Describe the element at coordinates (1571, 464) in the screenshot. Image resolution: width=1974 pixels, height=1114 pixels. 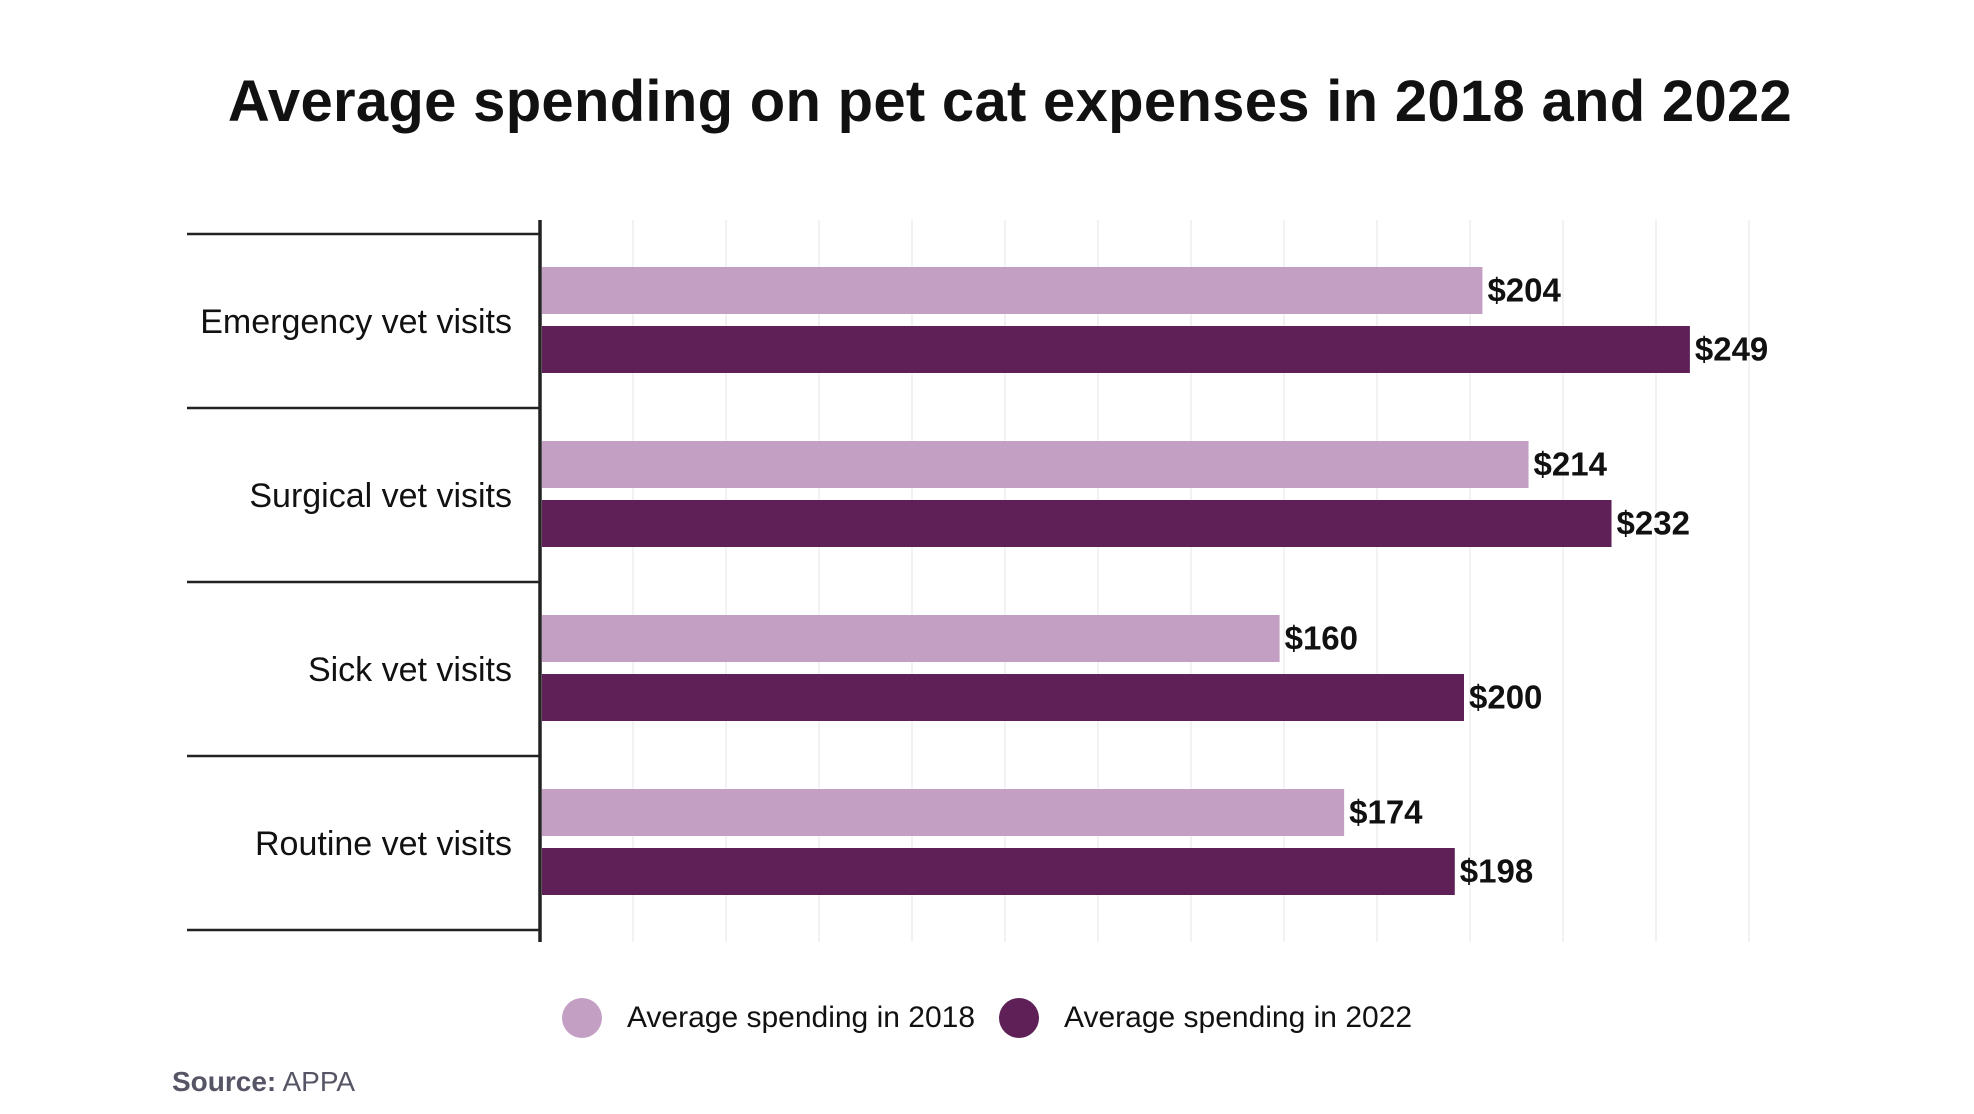
I see `value-label: $214` at that location.